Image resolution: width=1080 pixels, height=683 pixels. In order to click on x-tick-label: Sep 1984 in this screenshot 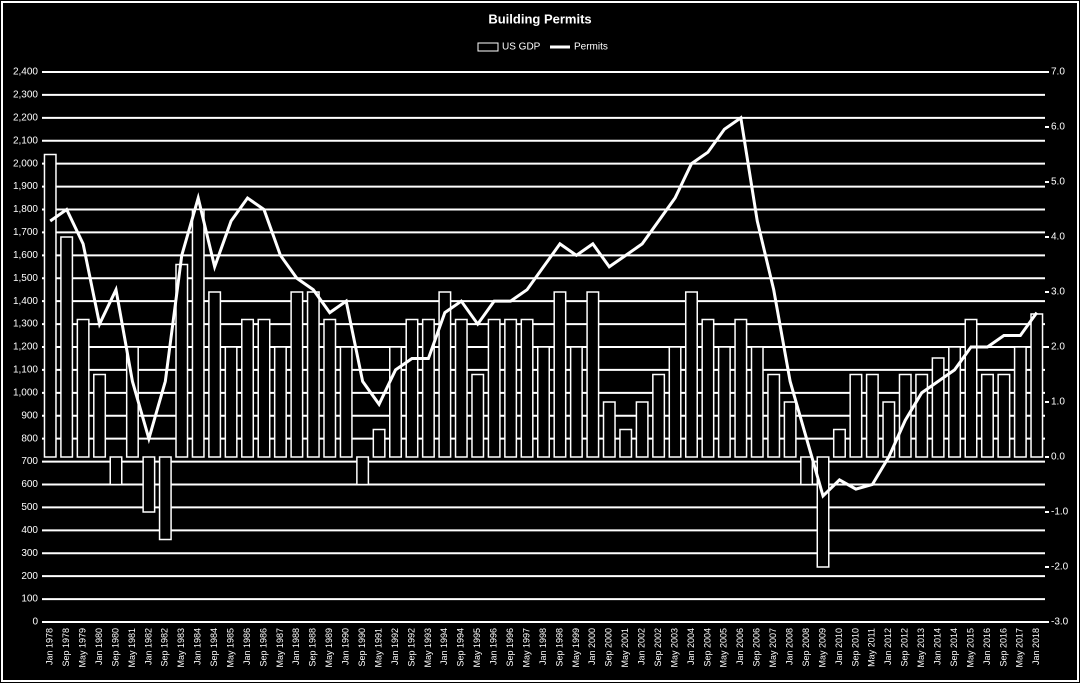, I will do `click(214, 647)`.